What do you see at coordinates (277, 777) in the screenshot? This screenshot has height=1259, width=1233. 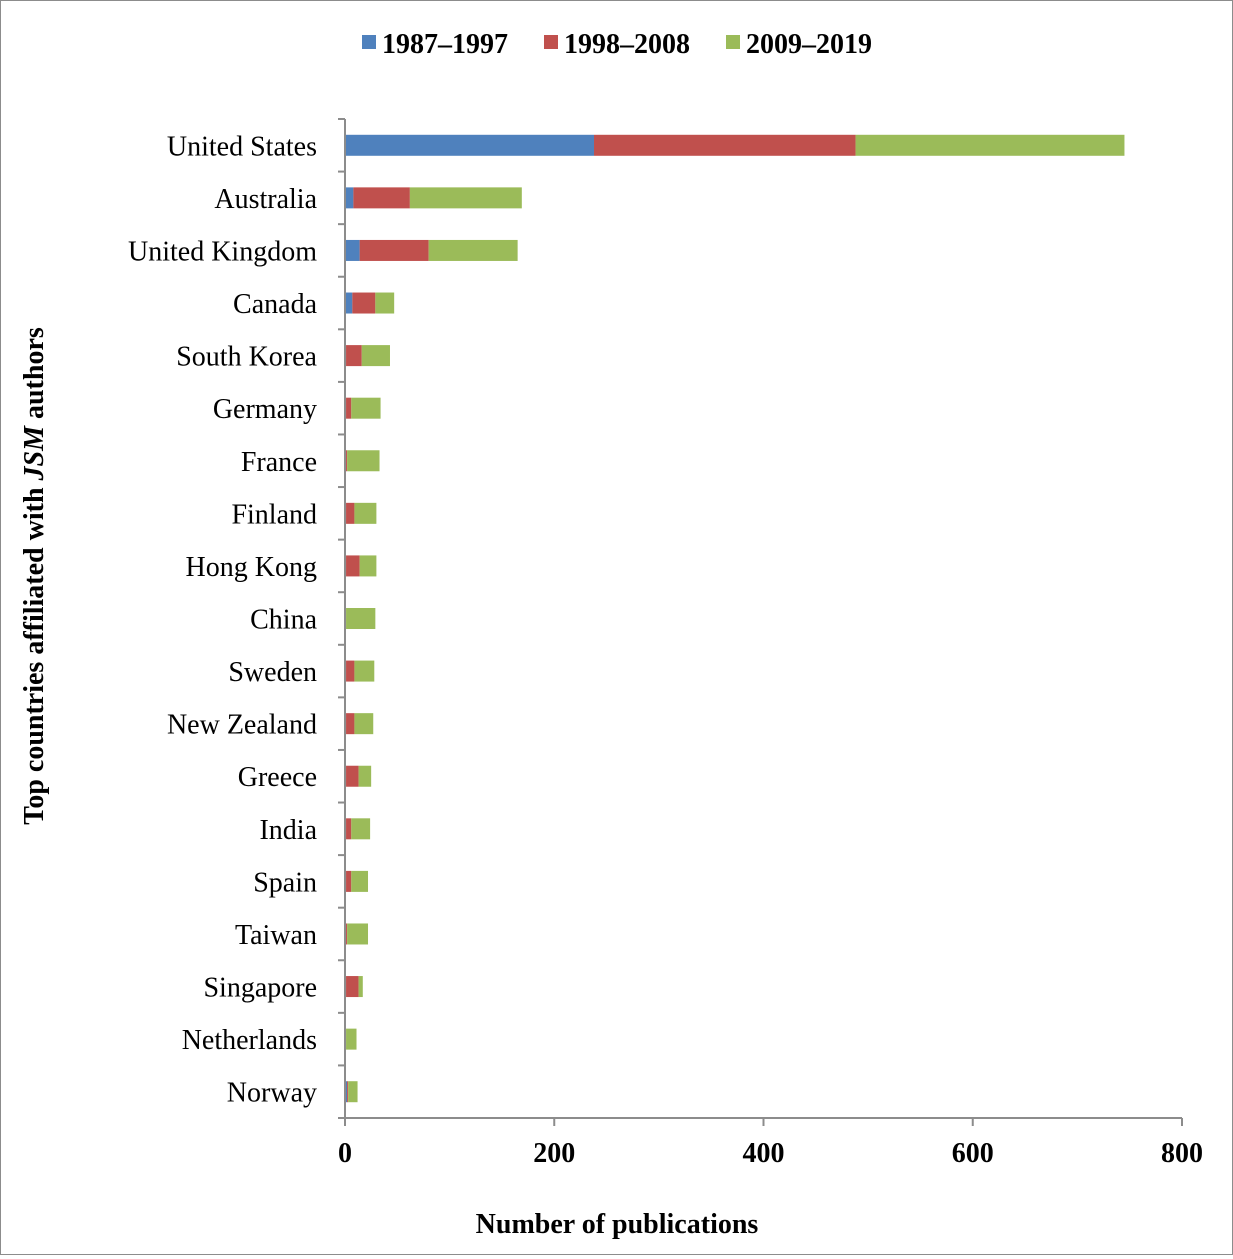 I see `category-label-greece: Greece` at bounding box center [277, 777].